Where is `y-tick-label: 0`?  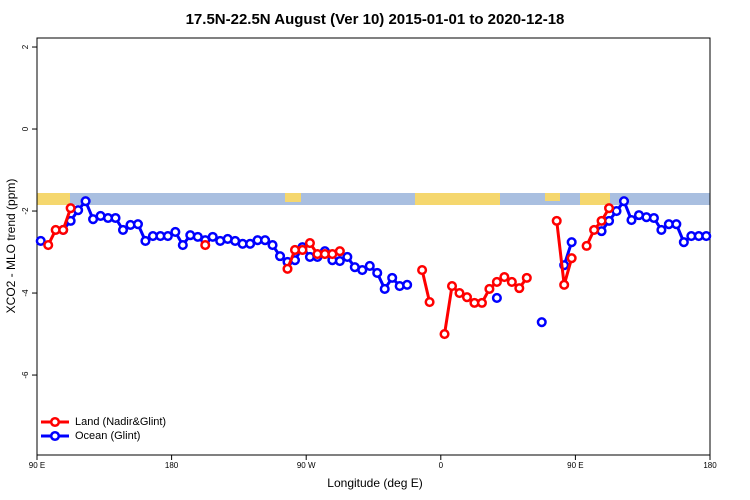
y-tick-label: 0 is located at coordinates (25, 128).